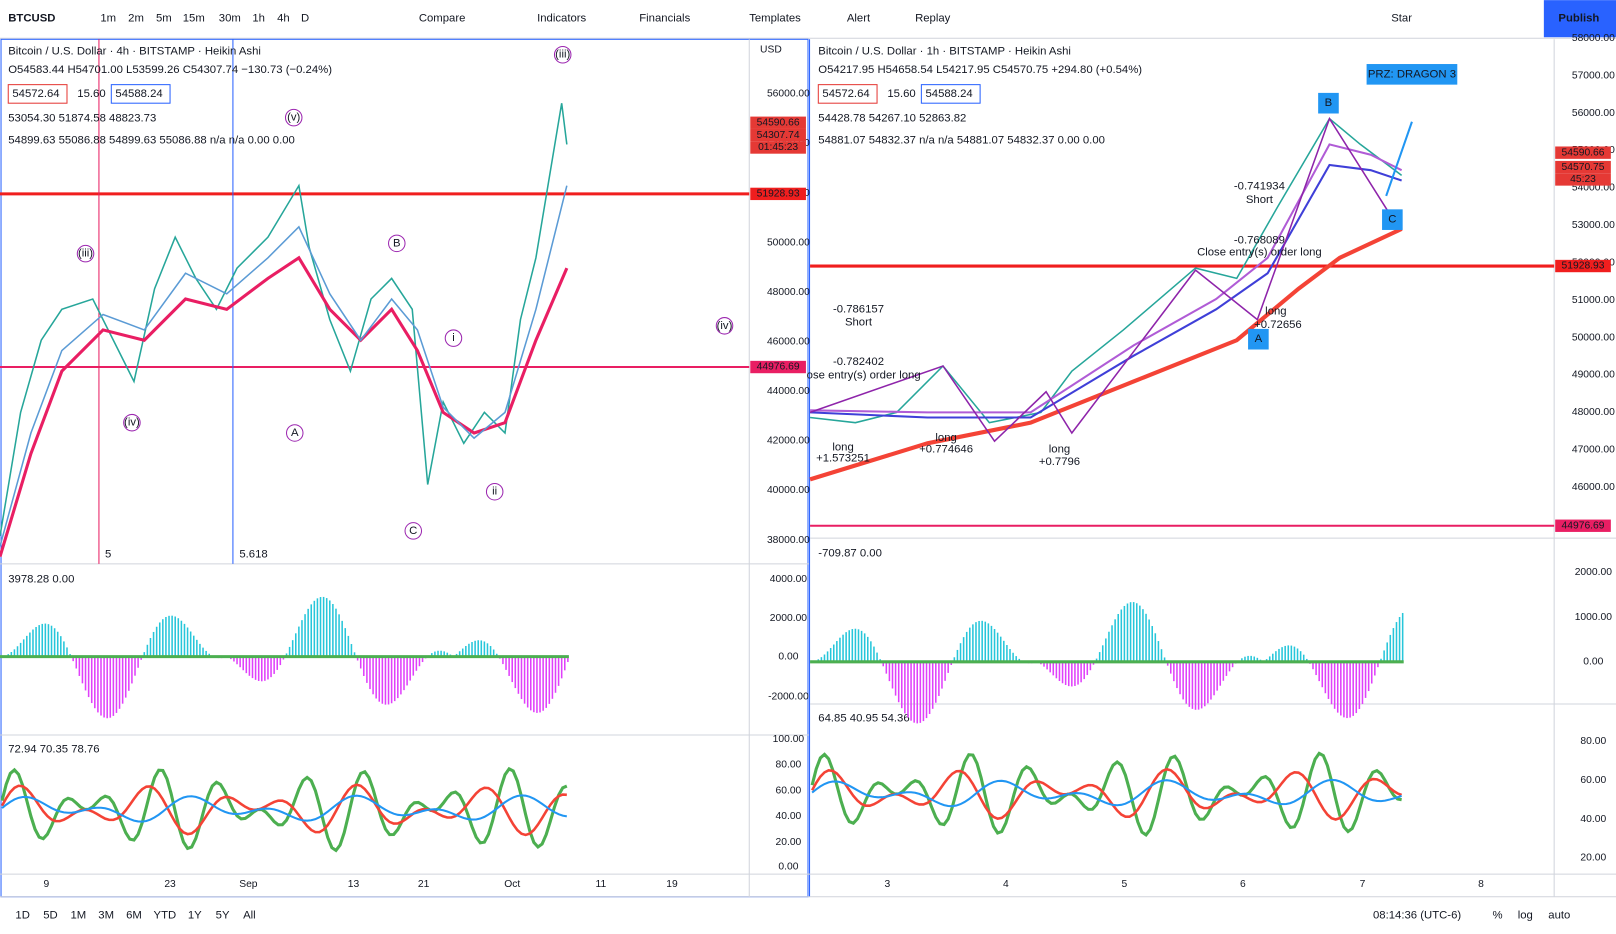 The image size is (1616, 934). I want to click on interval: 15m, so click(194, 19).